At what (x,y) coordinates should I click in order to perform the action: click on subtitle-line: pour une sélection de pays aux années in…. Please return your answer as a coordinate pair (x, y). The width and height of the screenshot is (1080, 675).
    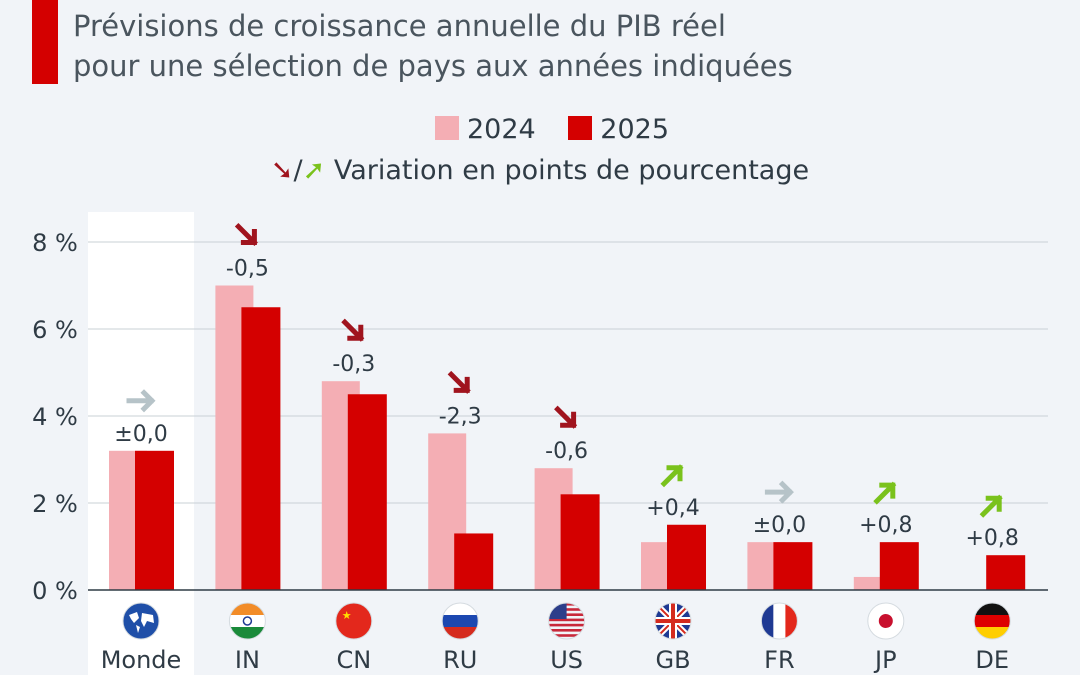
    Looking at the image, I should click on (433, 66).